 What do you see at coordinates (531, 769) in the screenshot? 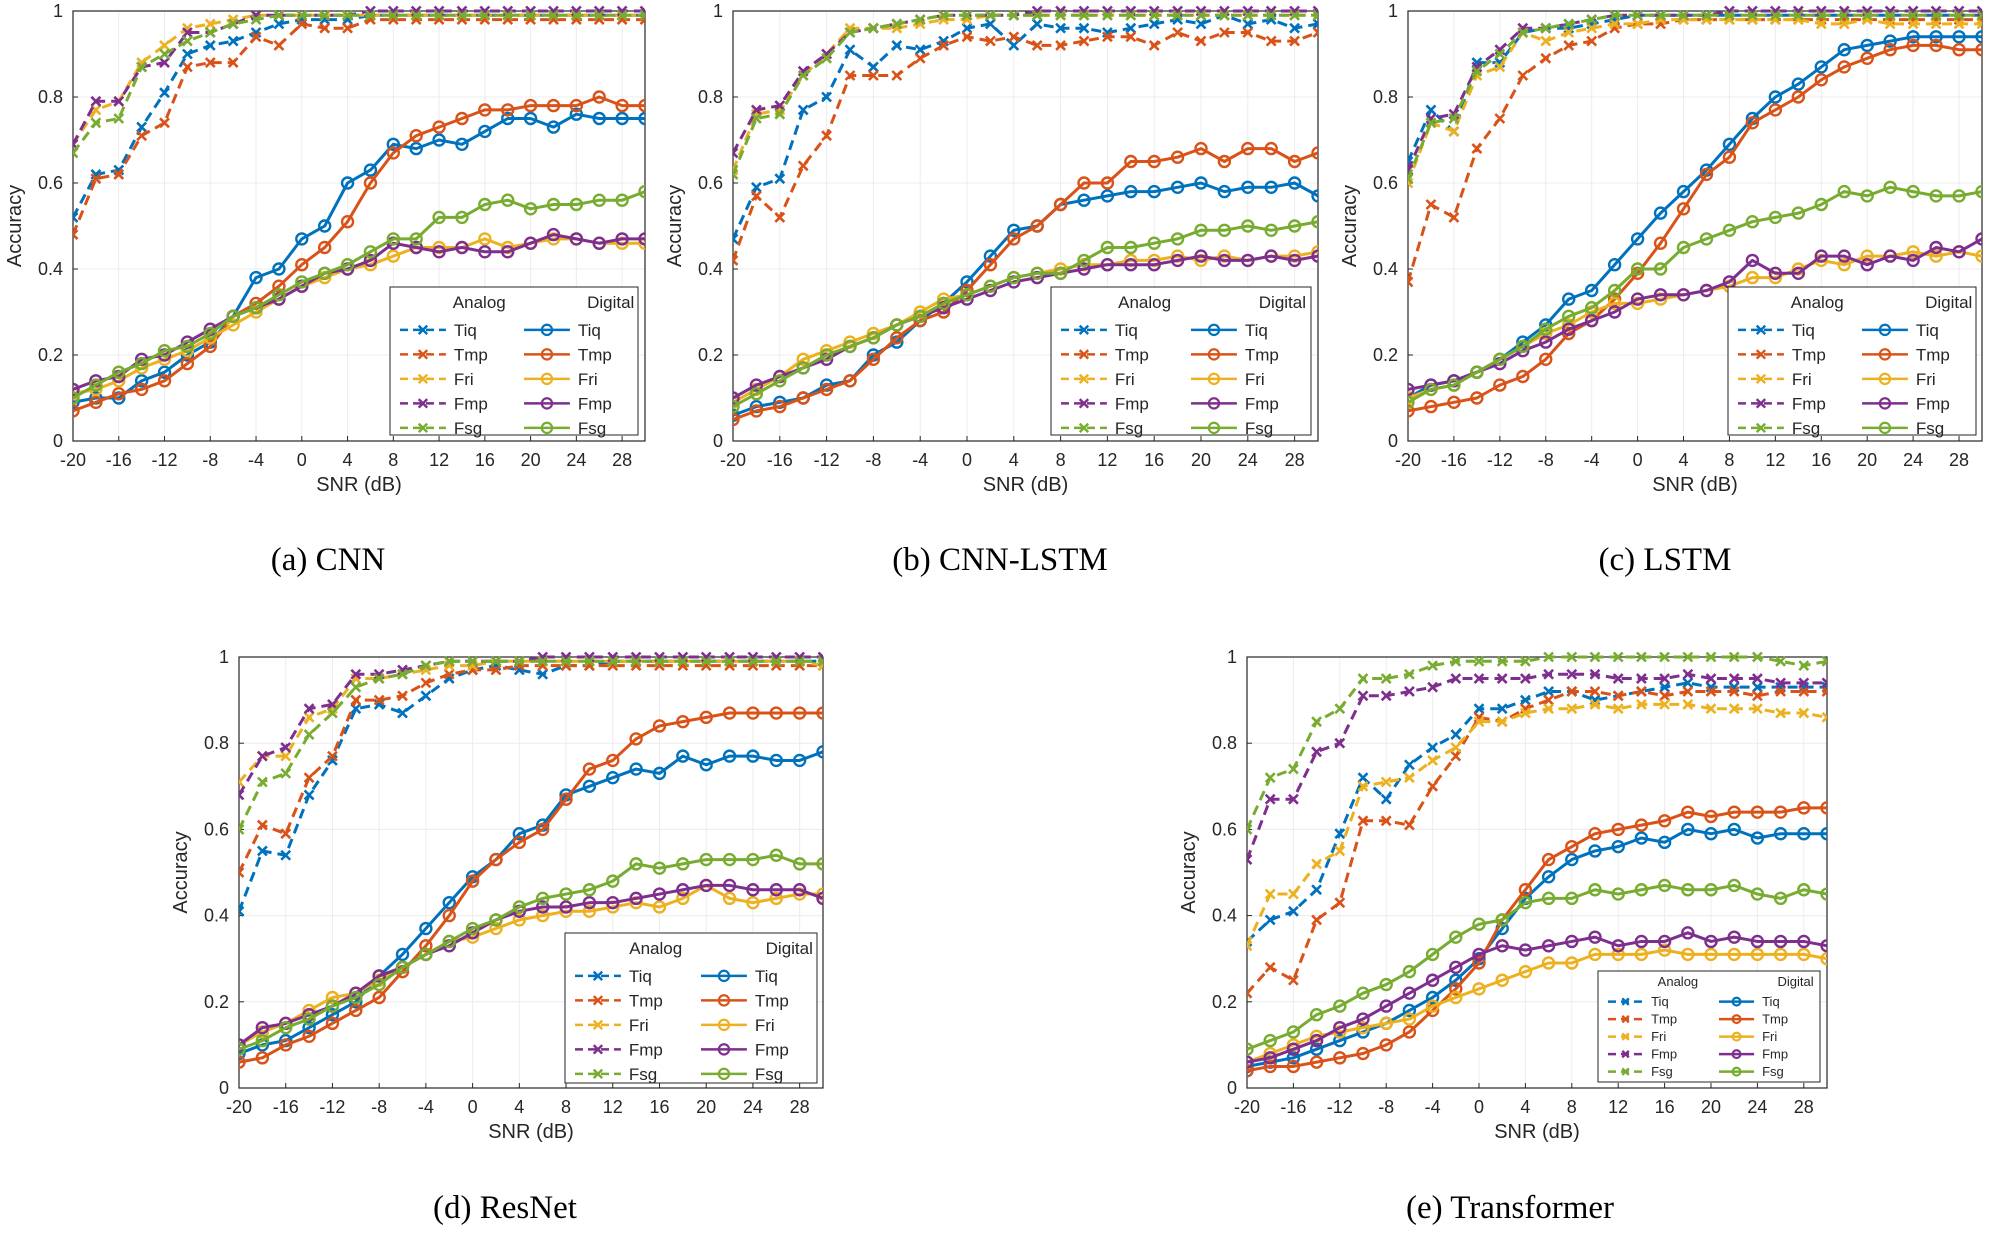
I see `series-line-analog-tmp` at bounding box center [531, 769].